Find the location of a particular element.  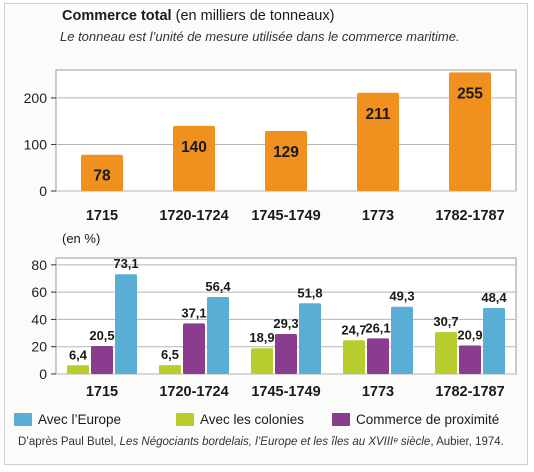

bar-value-label: 211 is located at coordinates (377, 114).